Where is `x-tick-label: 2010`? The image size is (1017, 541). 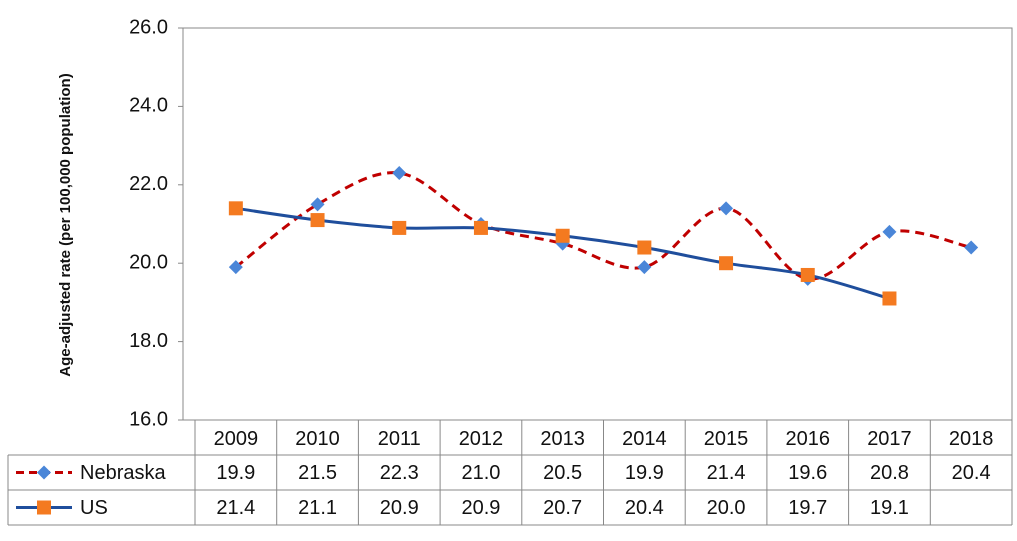
x-tick-label: 2010 is located at coordinates (317, 439).